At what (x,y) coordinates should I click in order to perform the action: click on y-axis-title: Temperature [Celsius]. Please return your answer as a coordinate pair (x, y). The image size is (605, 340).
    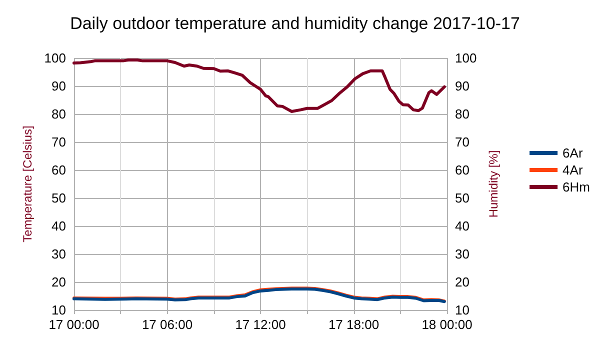
    Looking at the image, I should click on (27, 184).